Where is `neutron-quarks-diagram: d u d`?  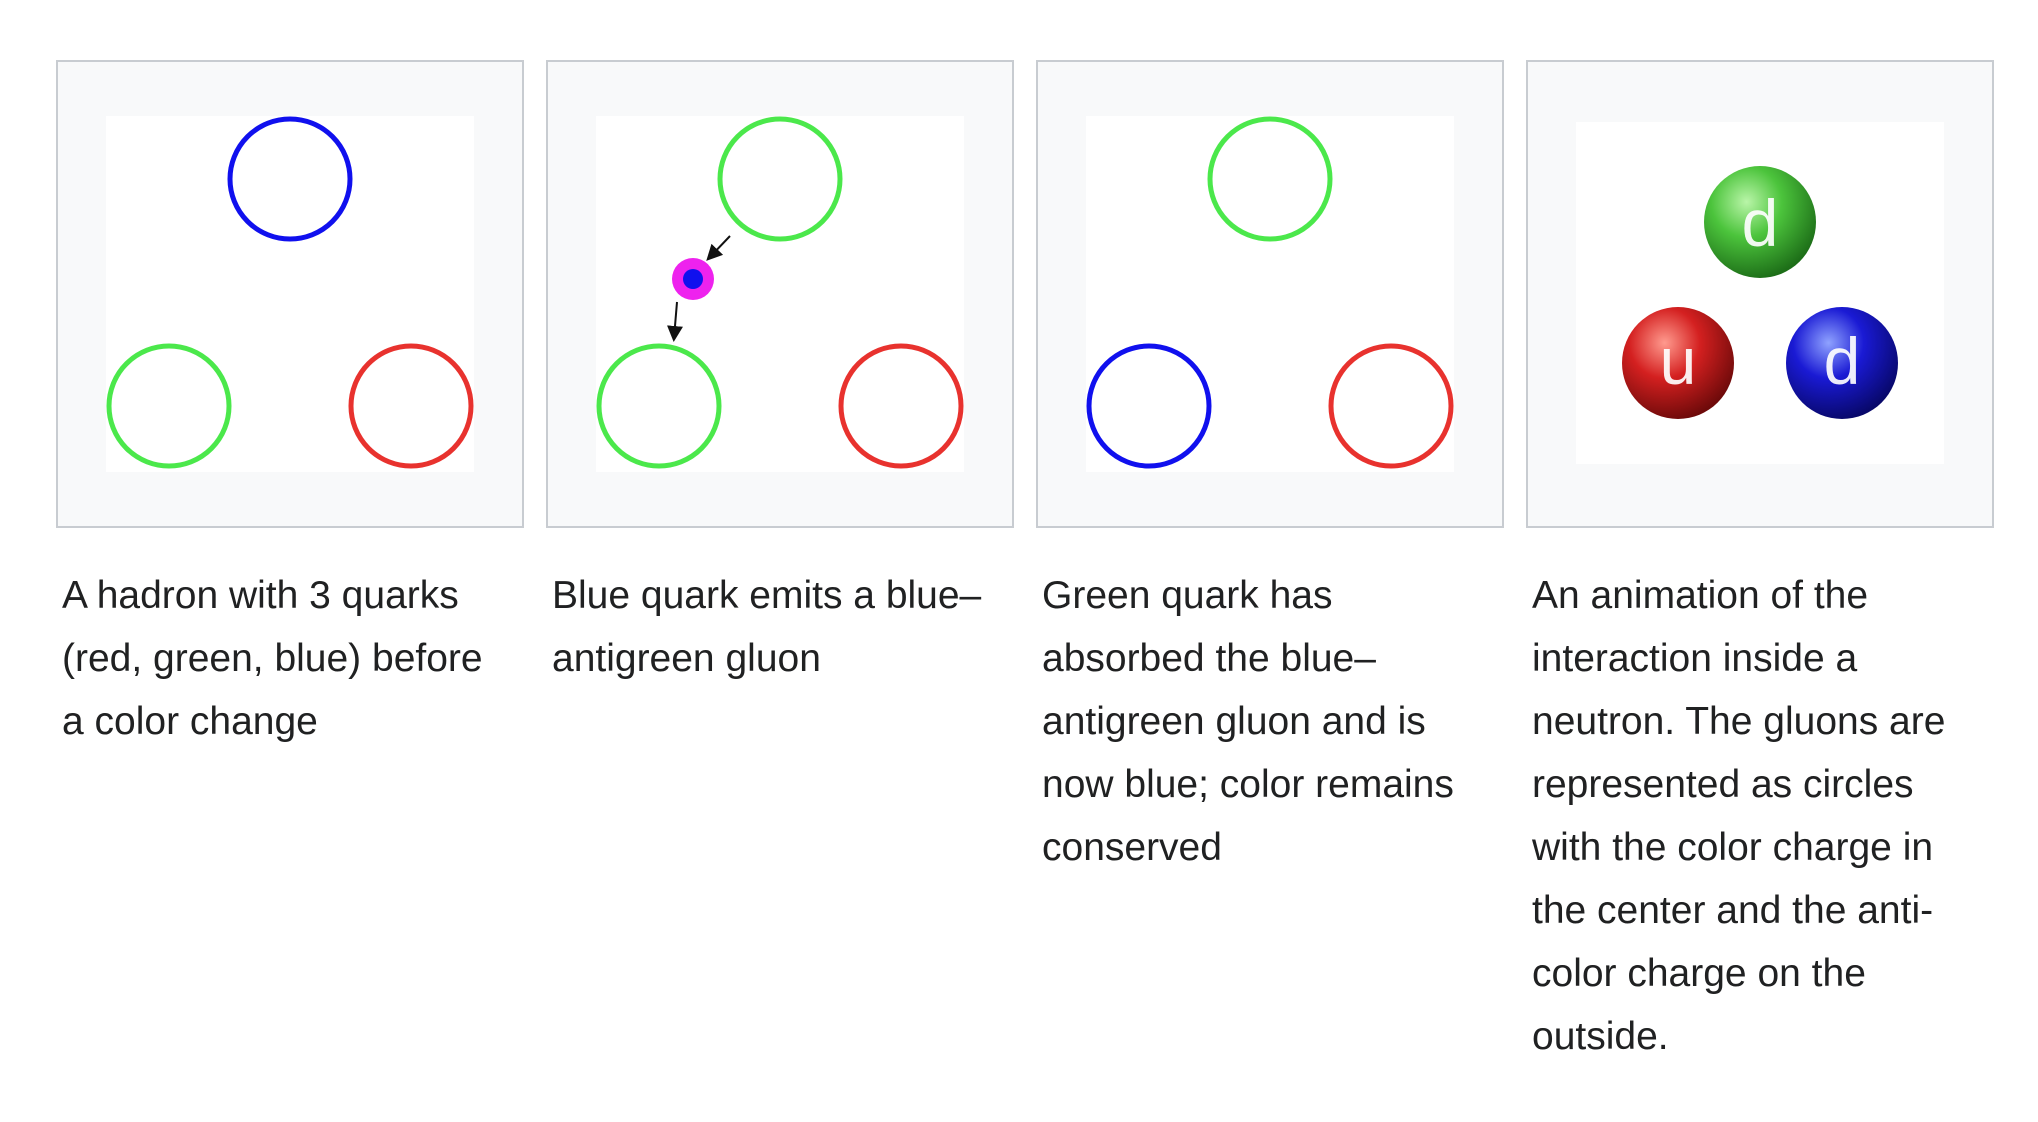 neutron-quarks-diagram: d u d is located at coordinates (1760, 292).